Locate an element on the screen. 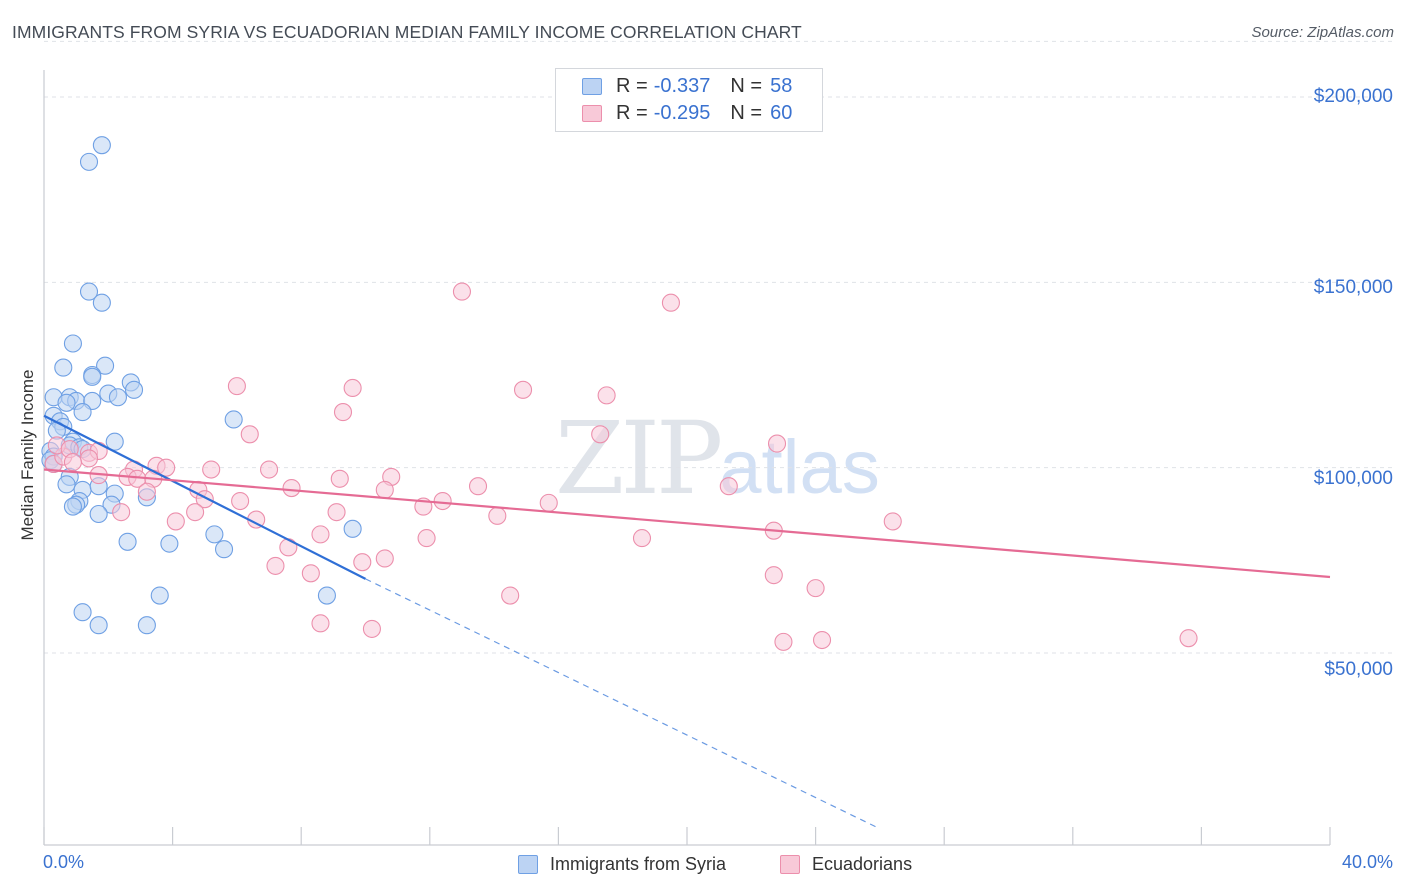 The image size is (1406, 892). legend-row-ecuadorians: R = -0.295 N = 60 is located at coordinates (687, 113).